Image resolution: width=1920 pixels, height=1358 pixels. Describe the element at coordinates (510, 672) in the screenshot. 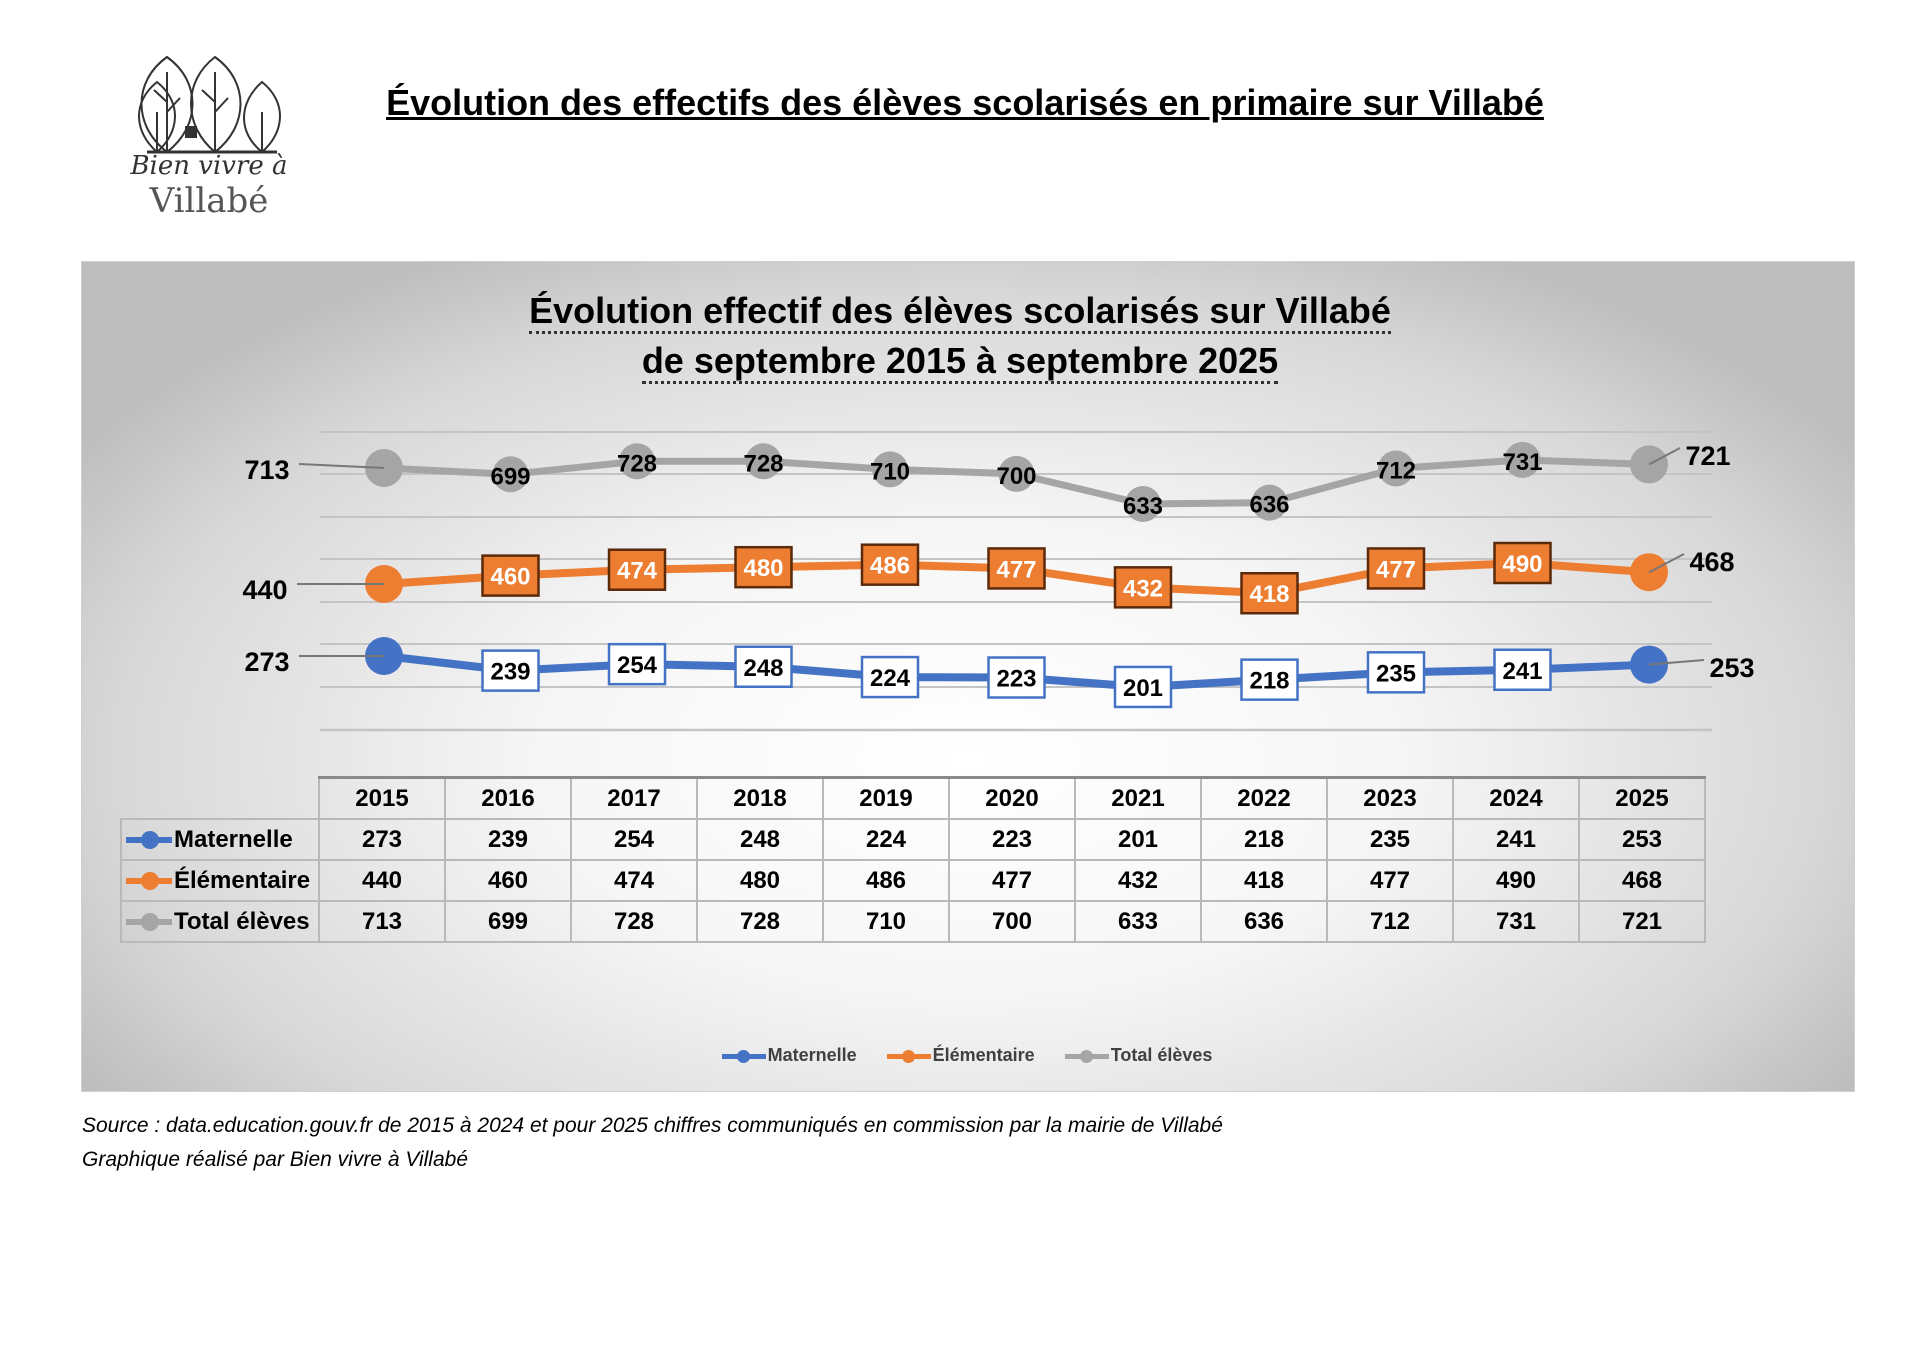

I see `data-label: 239` at that location.